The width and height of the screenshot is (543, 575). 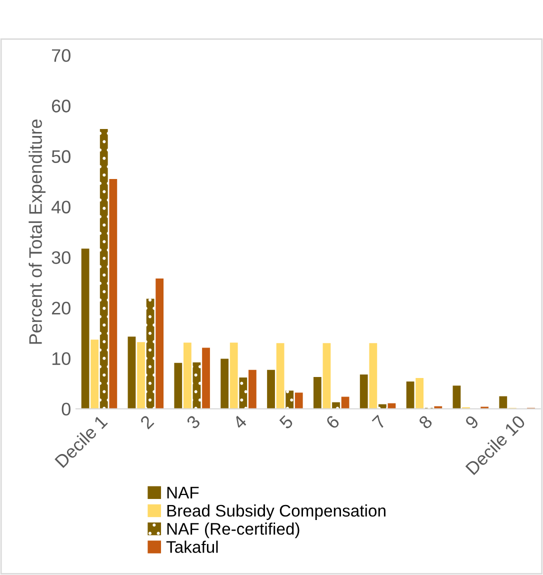 What do you see at coordinates (147, 422) in the screenshot?
I see `x-tick-label: 2` at bounding box center [147, 422].